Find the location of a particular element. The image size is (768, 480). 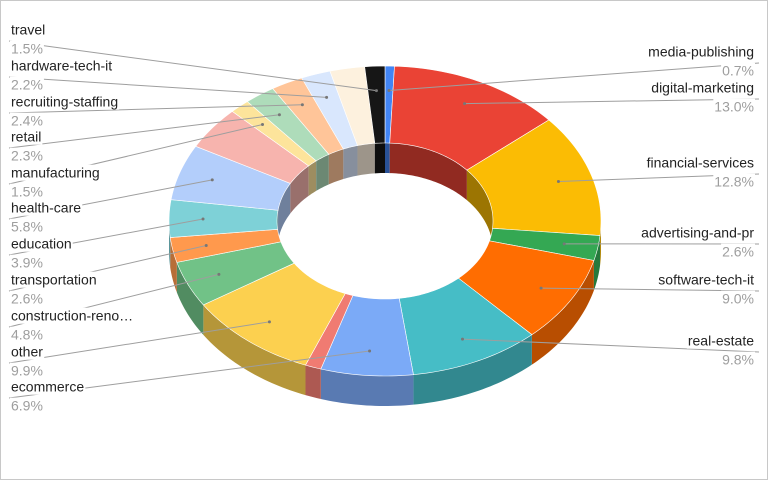

label-name: retail is located at coordinates (26, 137).